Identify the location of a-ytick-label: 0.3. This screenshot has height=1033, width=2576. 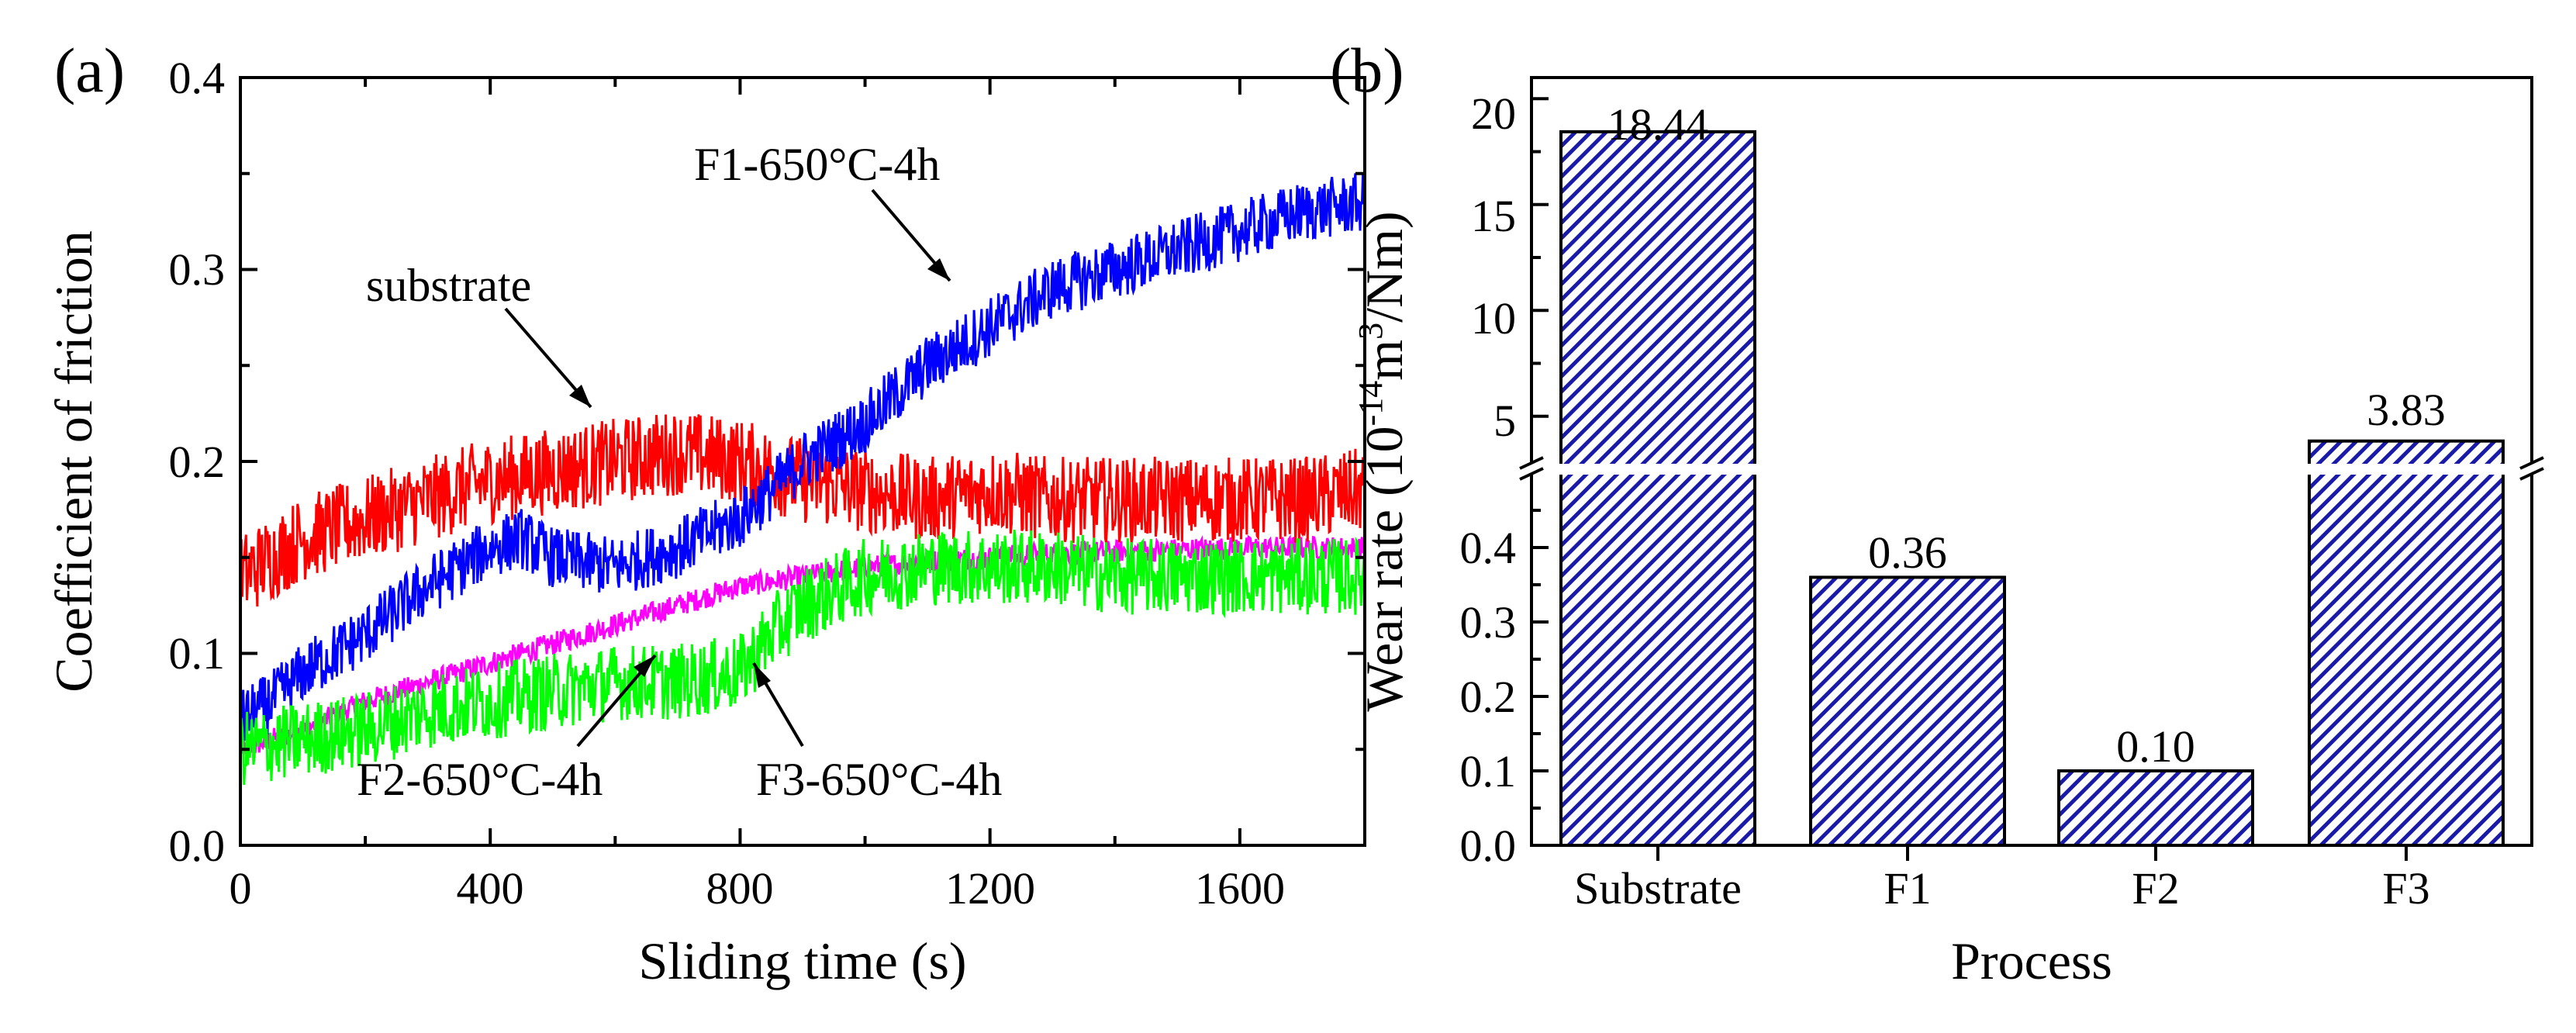
(197, 269).